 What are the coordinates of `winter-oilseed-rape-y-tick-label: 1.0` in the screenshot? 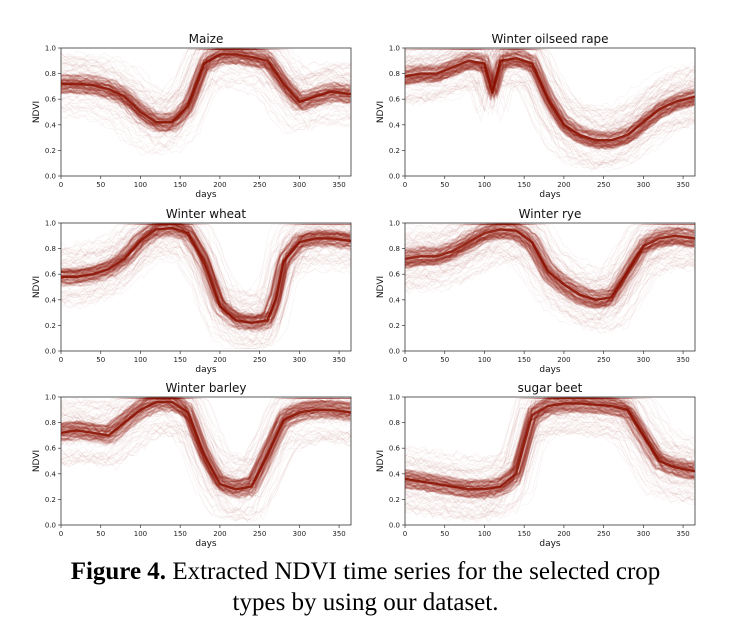 It's located at (394, 49).